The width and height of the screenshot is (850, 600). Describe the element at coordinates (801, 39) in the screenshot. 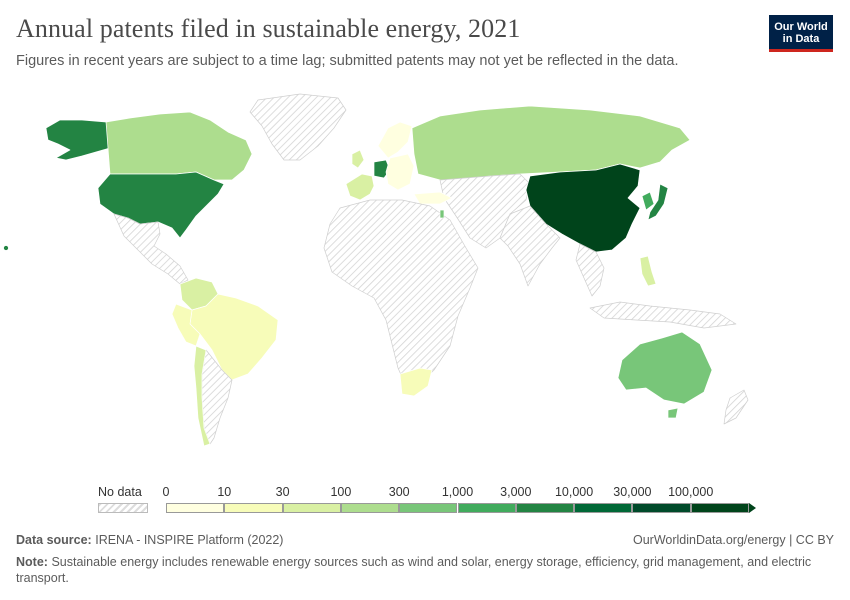

I see `logo-line-2: in Data` at that location.